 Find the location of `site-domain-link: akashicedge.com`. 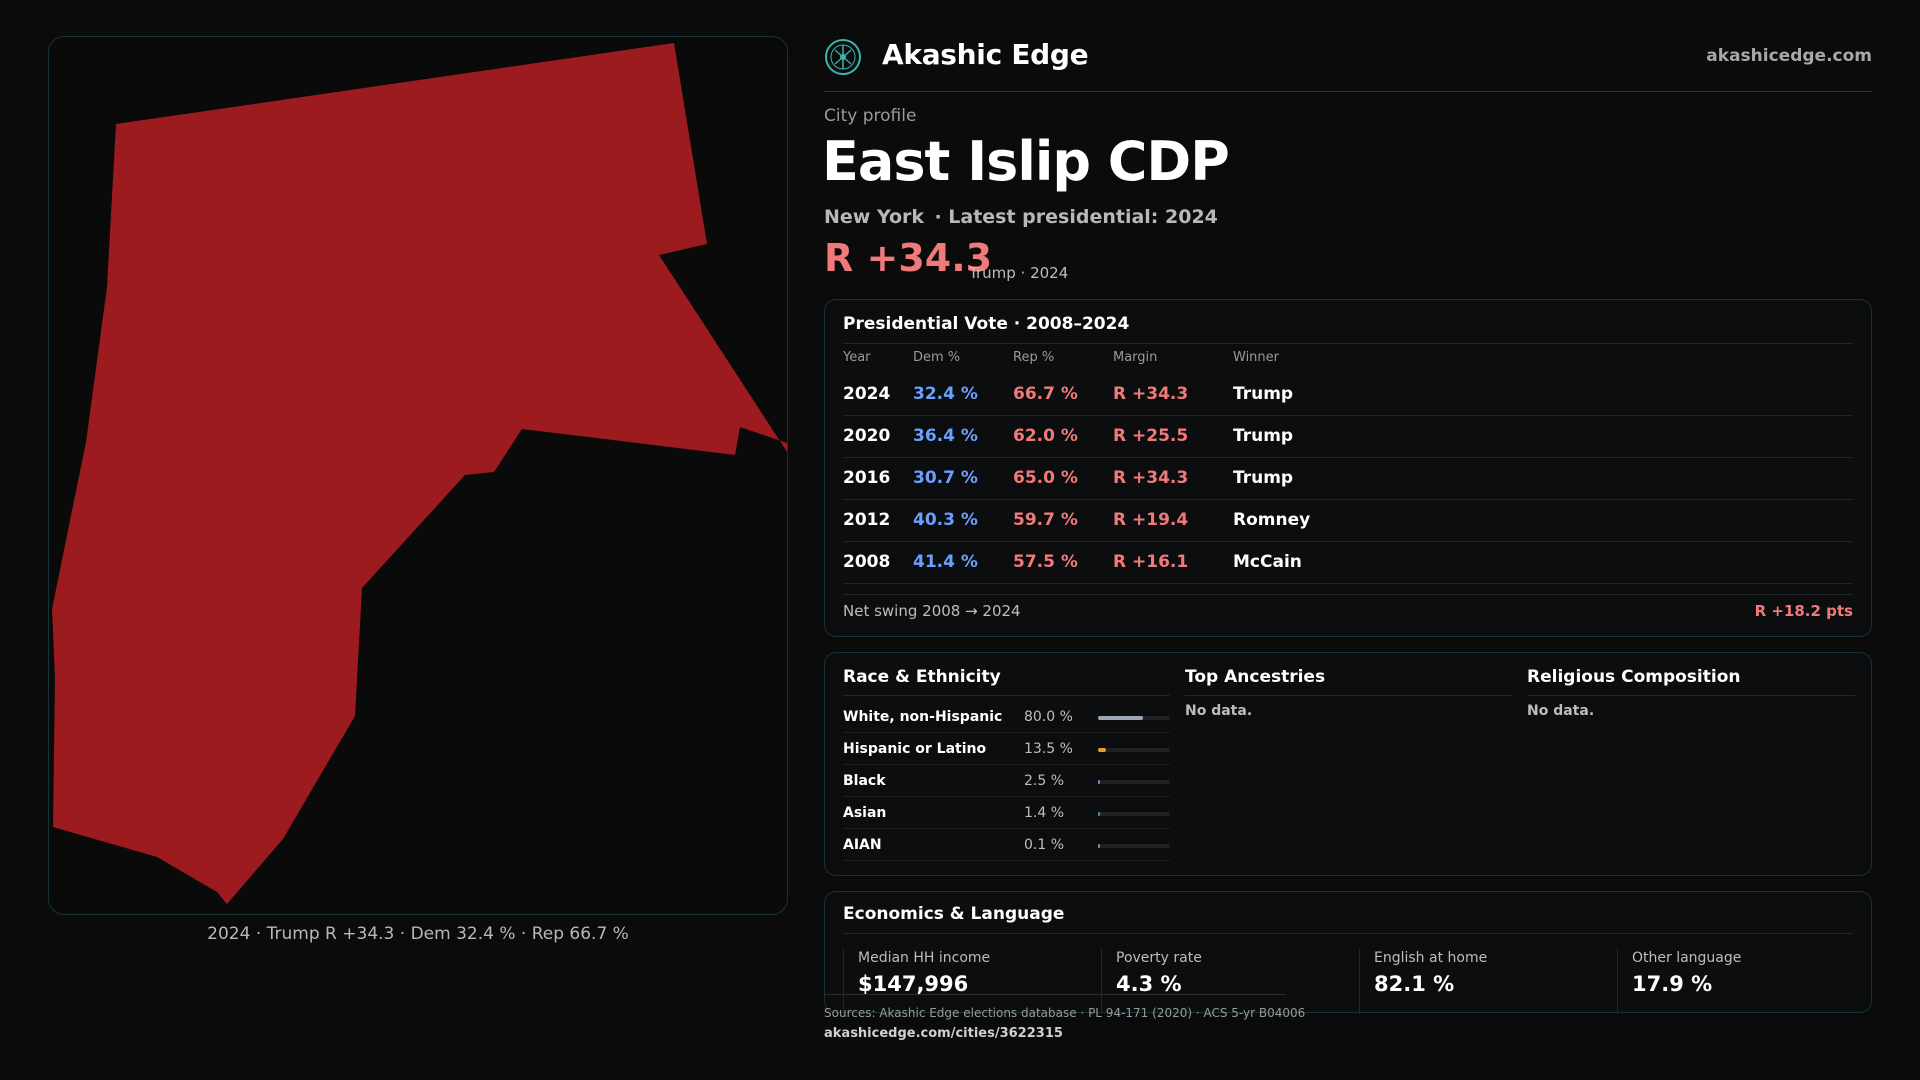

site-domain-link: akashicedge.com is located at coordinates (1789, 56).